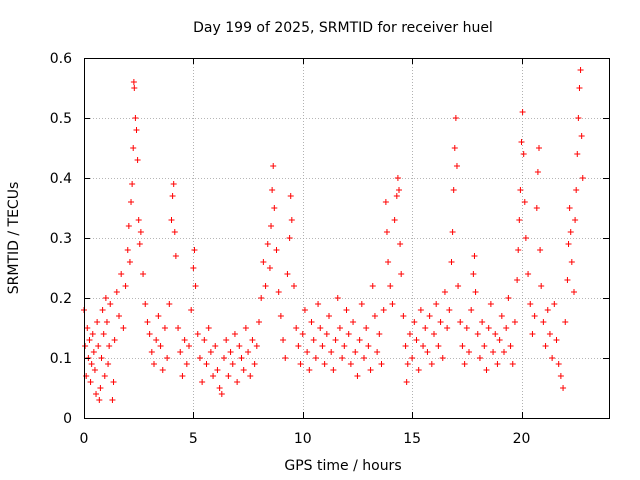  Describe the element at coordinates (61, 359) in the screenshot. I see `y-tick-label: 0.1` at that location.